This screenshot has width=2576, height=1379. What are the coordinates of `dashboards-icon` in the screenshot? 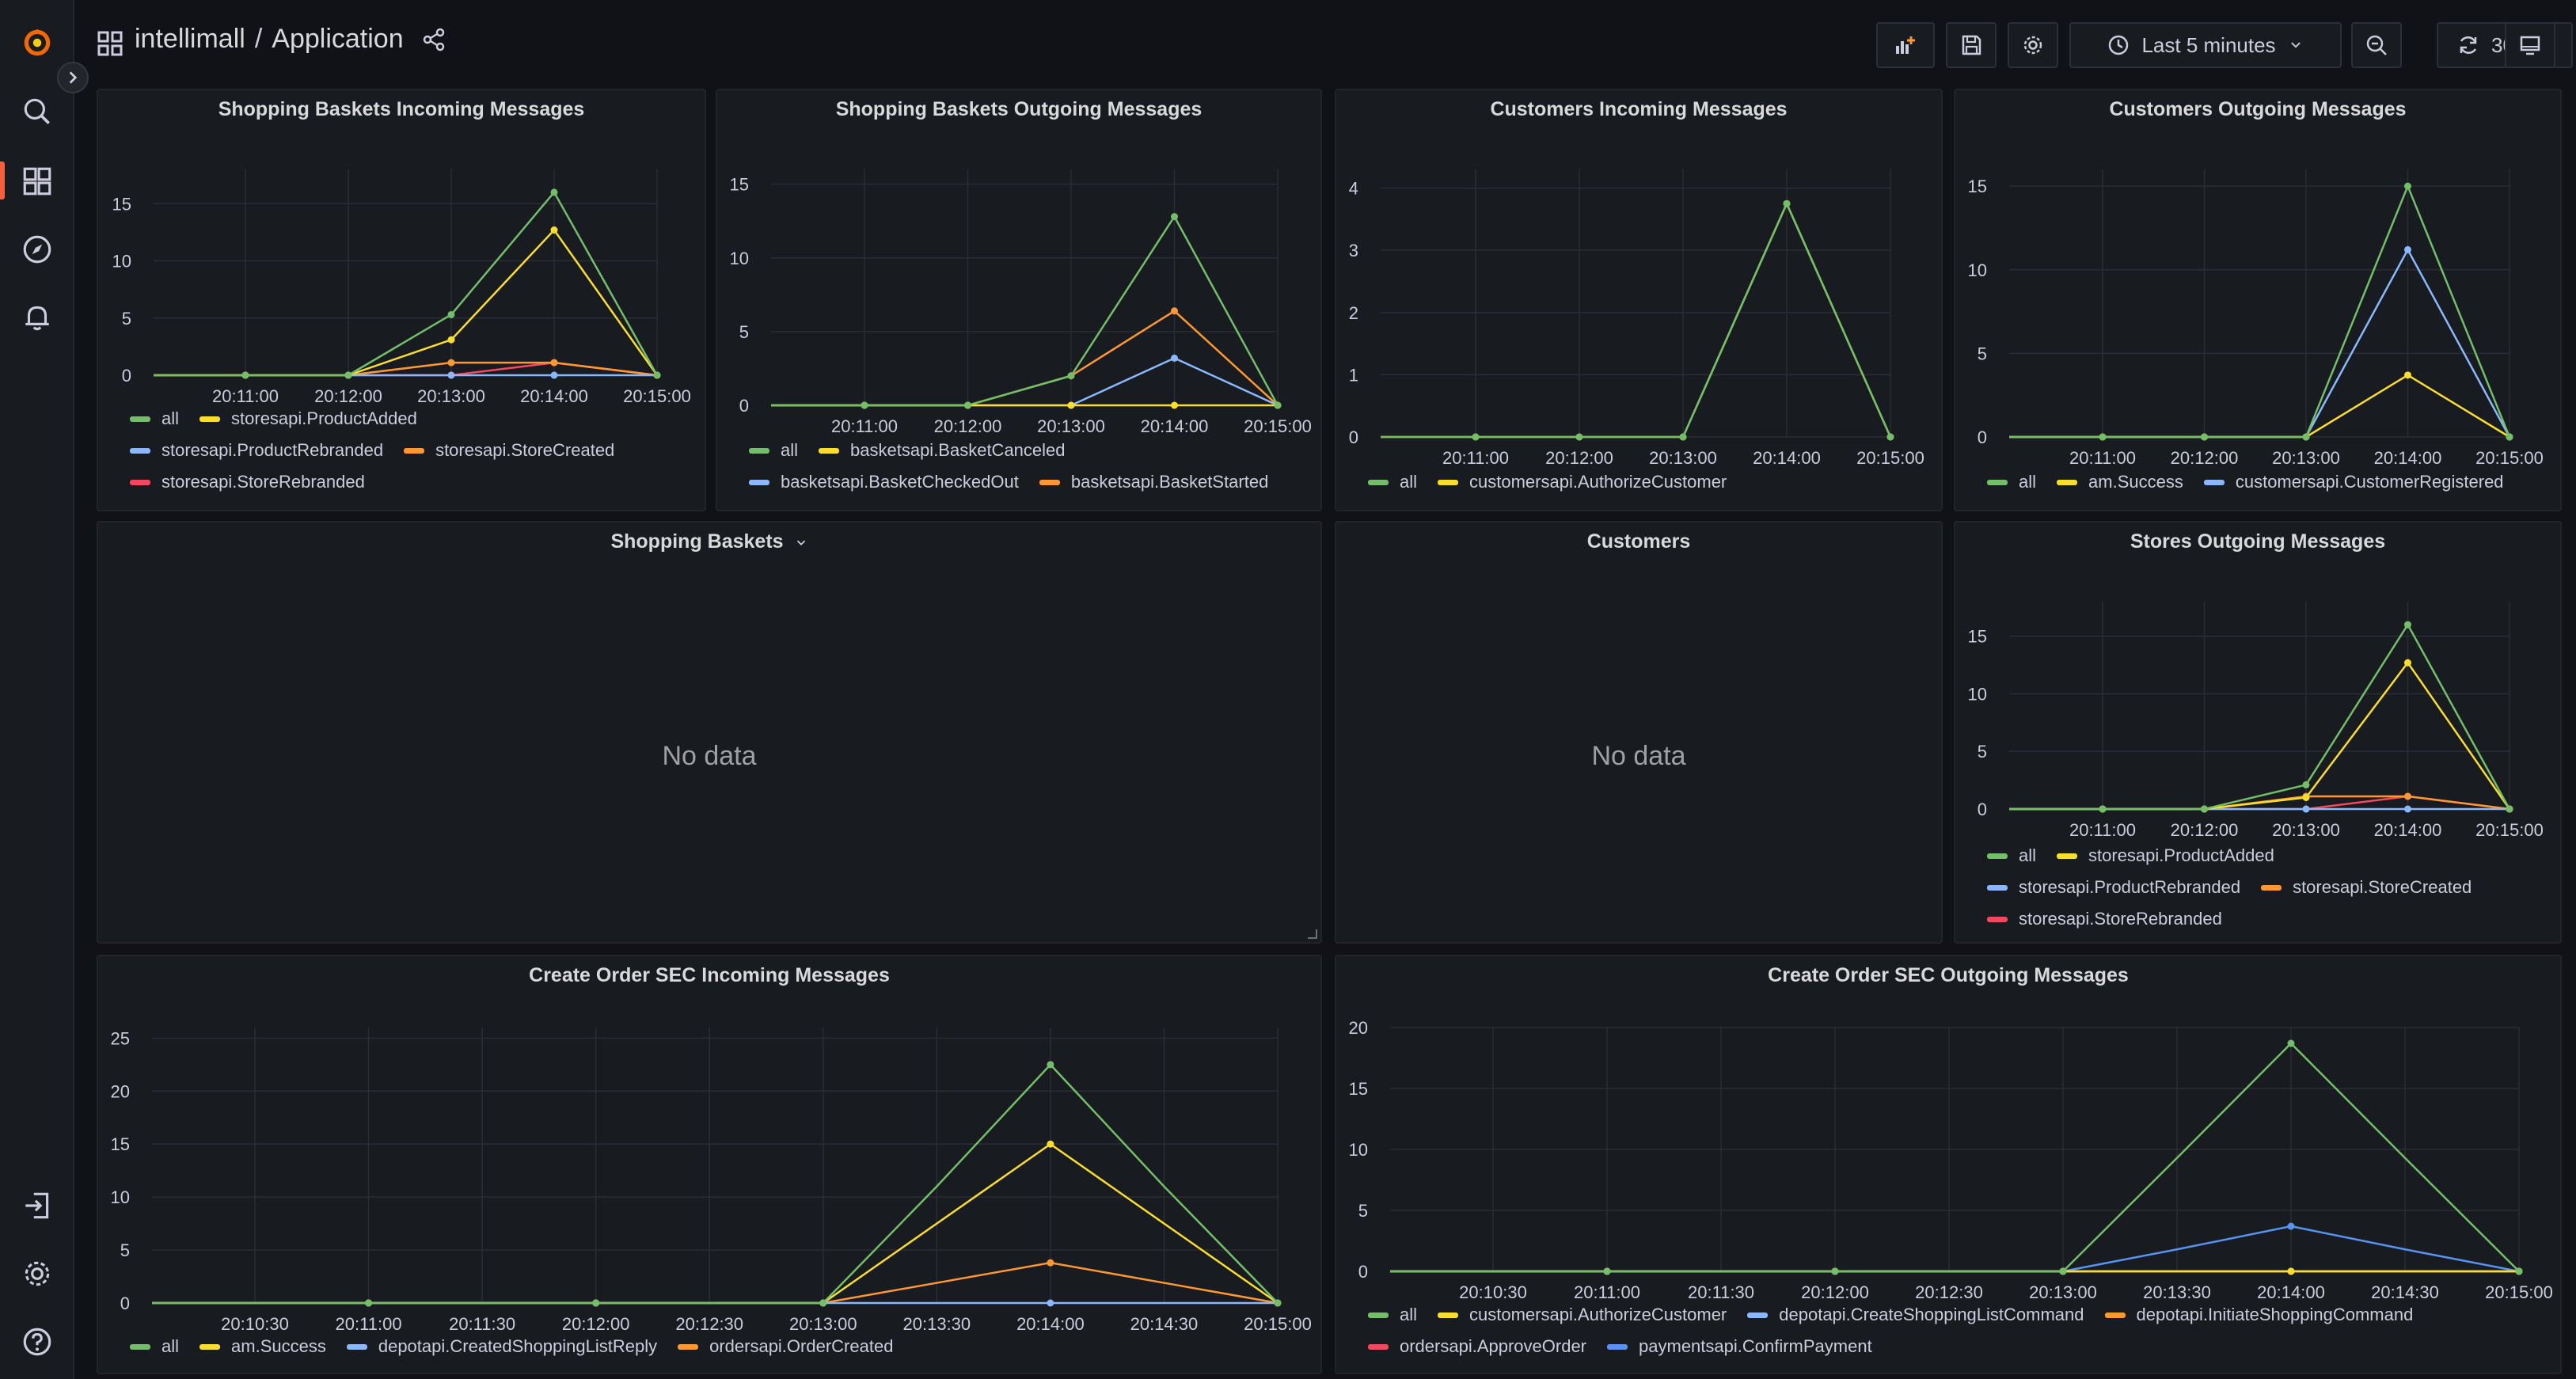 It's located at (37, 181).